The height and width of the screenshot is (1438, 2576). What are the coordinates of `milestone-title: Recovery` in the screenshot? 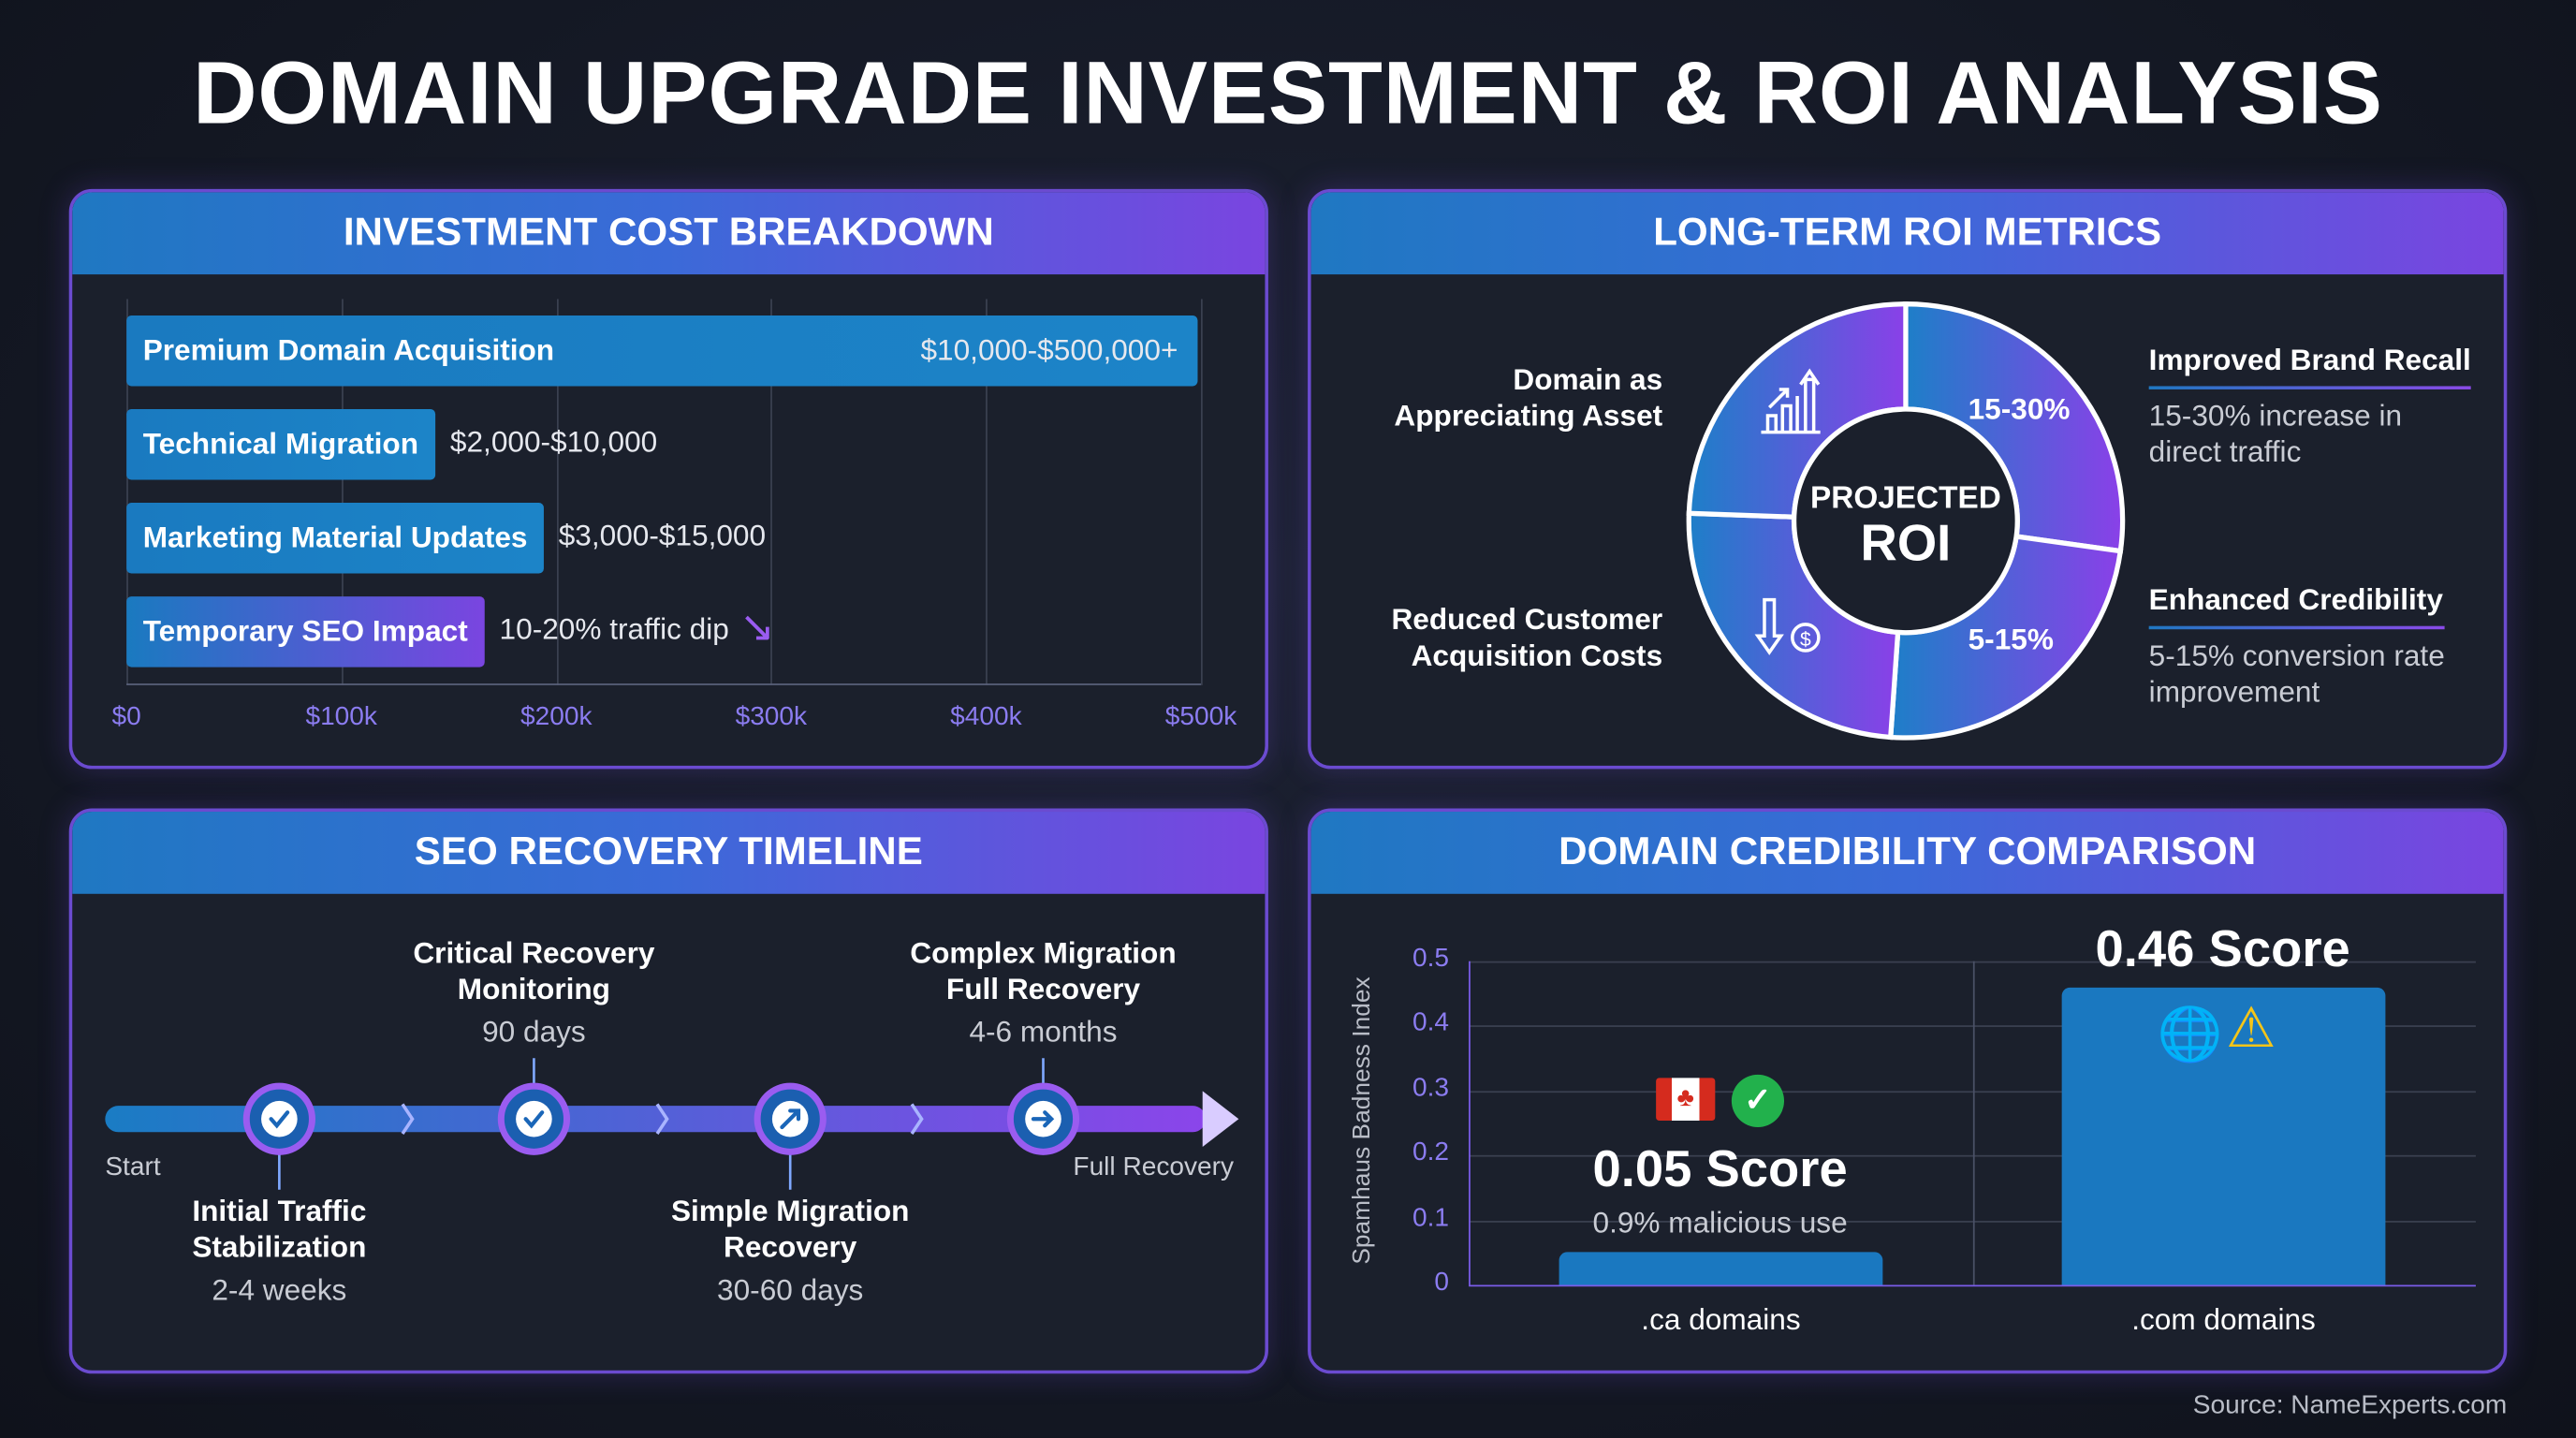 It's located at (790, 1247).